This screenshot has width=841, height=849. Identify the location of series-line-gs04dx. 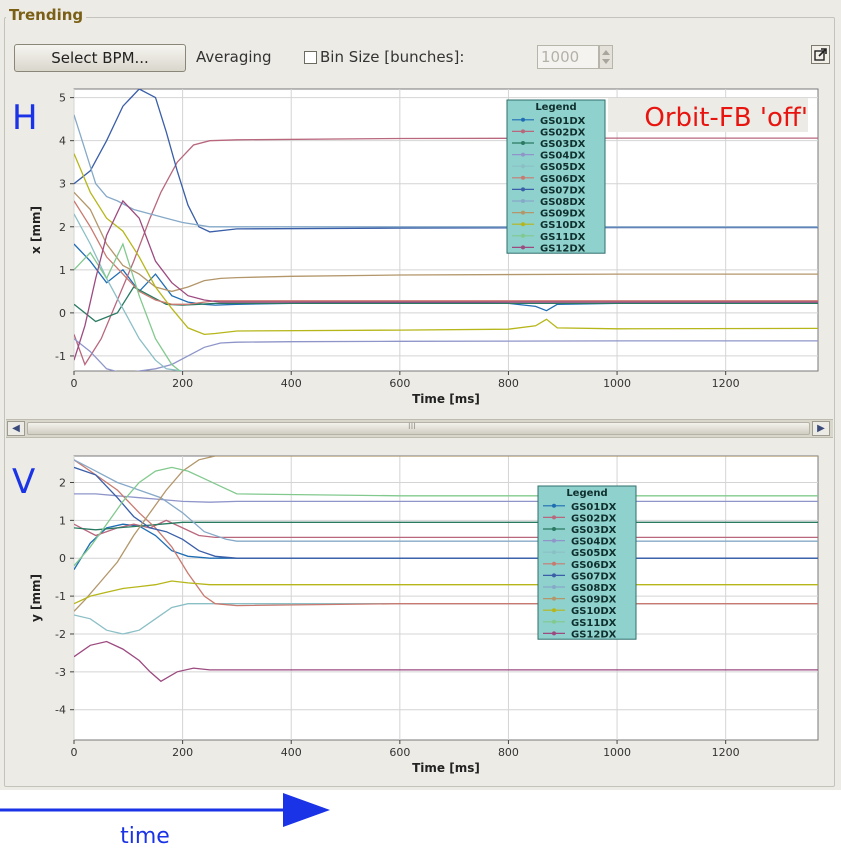
(446, 498).